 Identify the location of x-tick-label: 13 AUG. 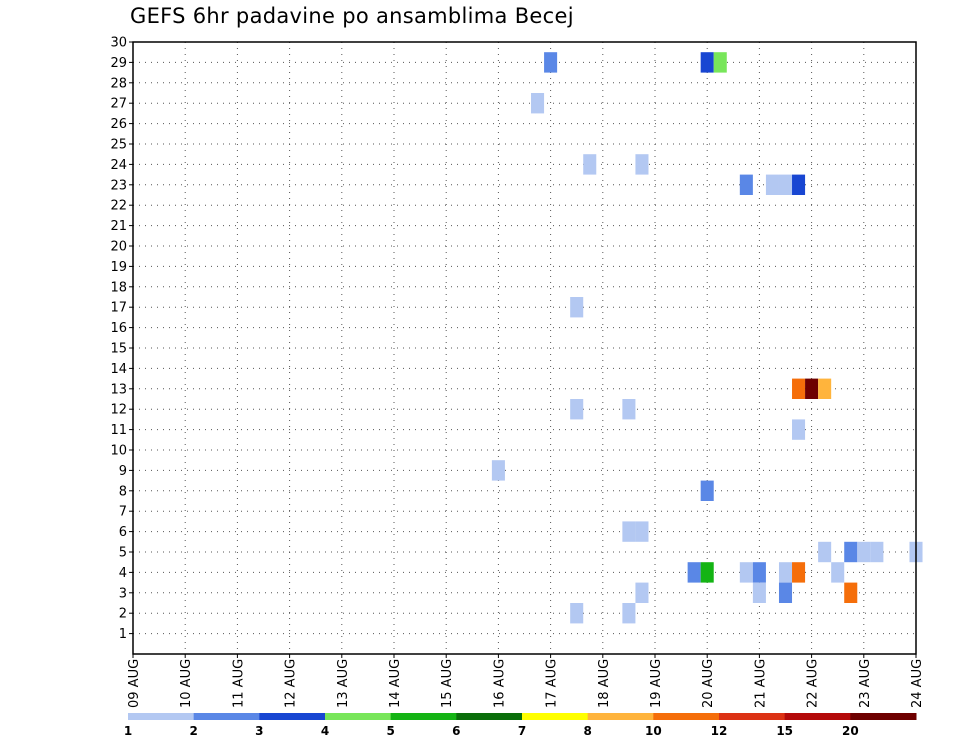
(343, 683).